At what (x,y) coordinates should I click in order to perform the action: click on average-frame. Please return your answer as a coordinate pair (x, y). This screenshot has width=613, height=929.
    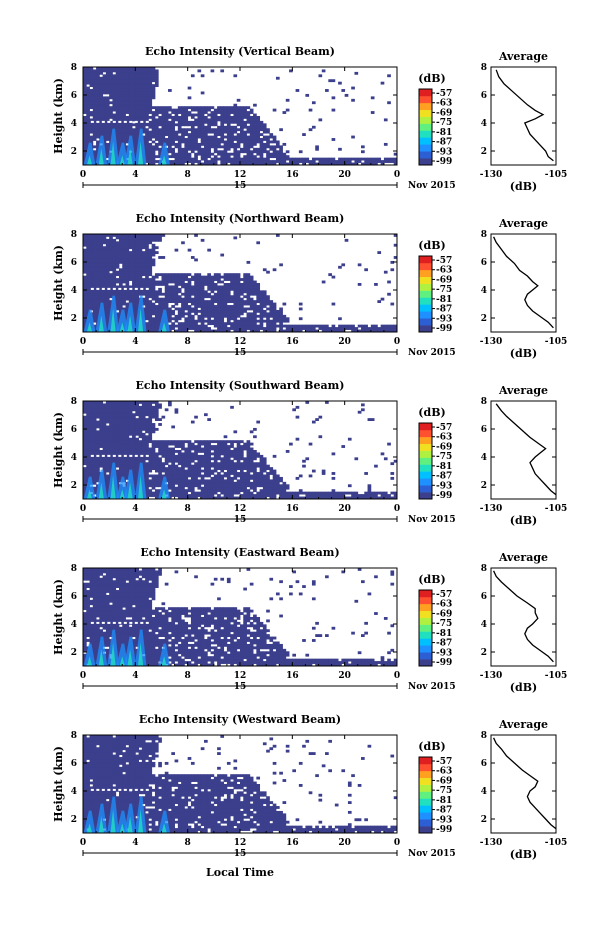
    Looking at the image, I should click on (523, 283).